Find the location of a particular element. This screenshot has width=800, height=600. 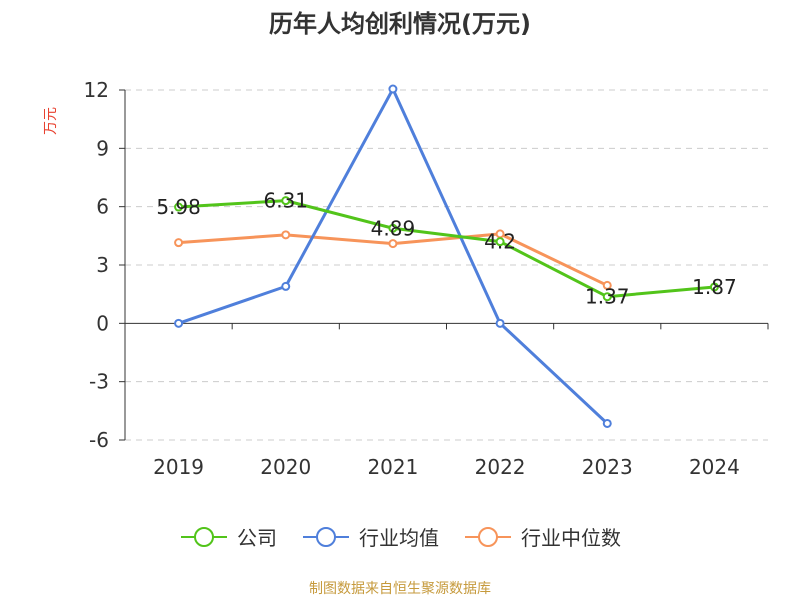

data-label: 1.87 is located at coordinates (714, 287).